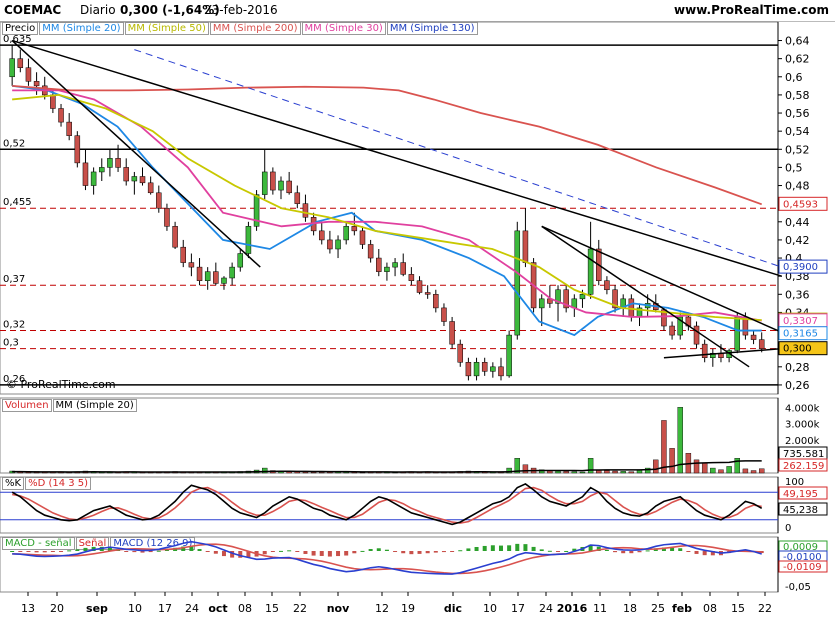 Image resolution: width=835 pixels, height=620 pixels. Describe the element at coordinates (797, 41) in the screenshot. I see `y-tick-label: 0,64` at that location.